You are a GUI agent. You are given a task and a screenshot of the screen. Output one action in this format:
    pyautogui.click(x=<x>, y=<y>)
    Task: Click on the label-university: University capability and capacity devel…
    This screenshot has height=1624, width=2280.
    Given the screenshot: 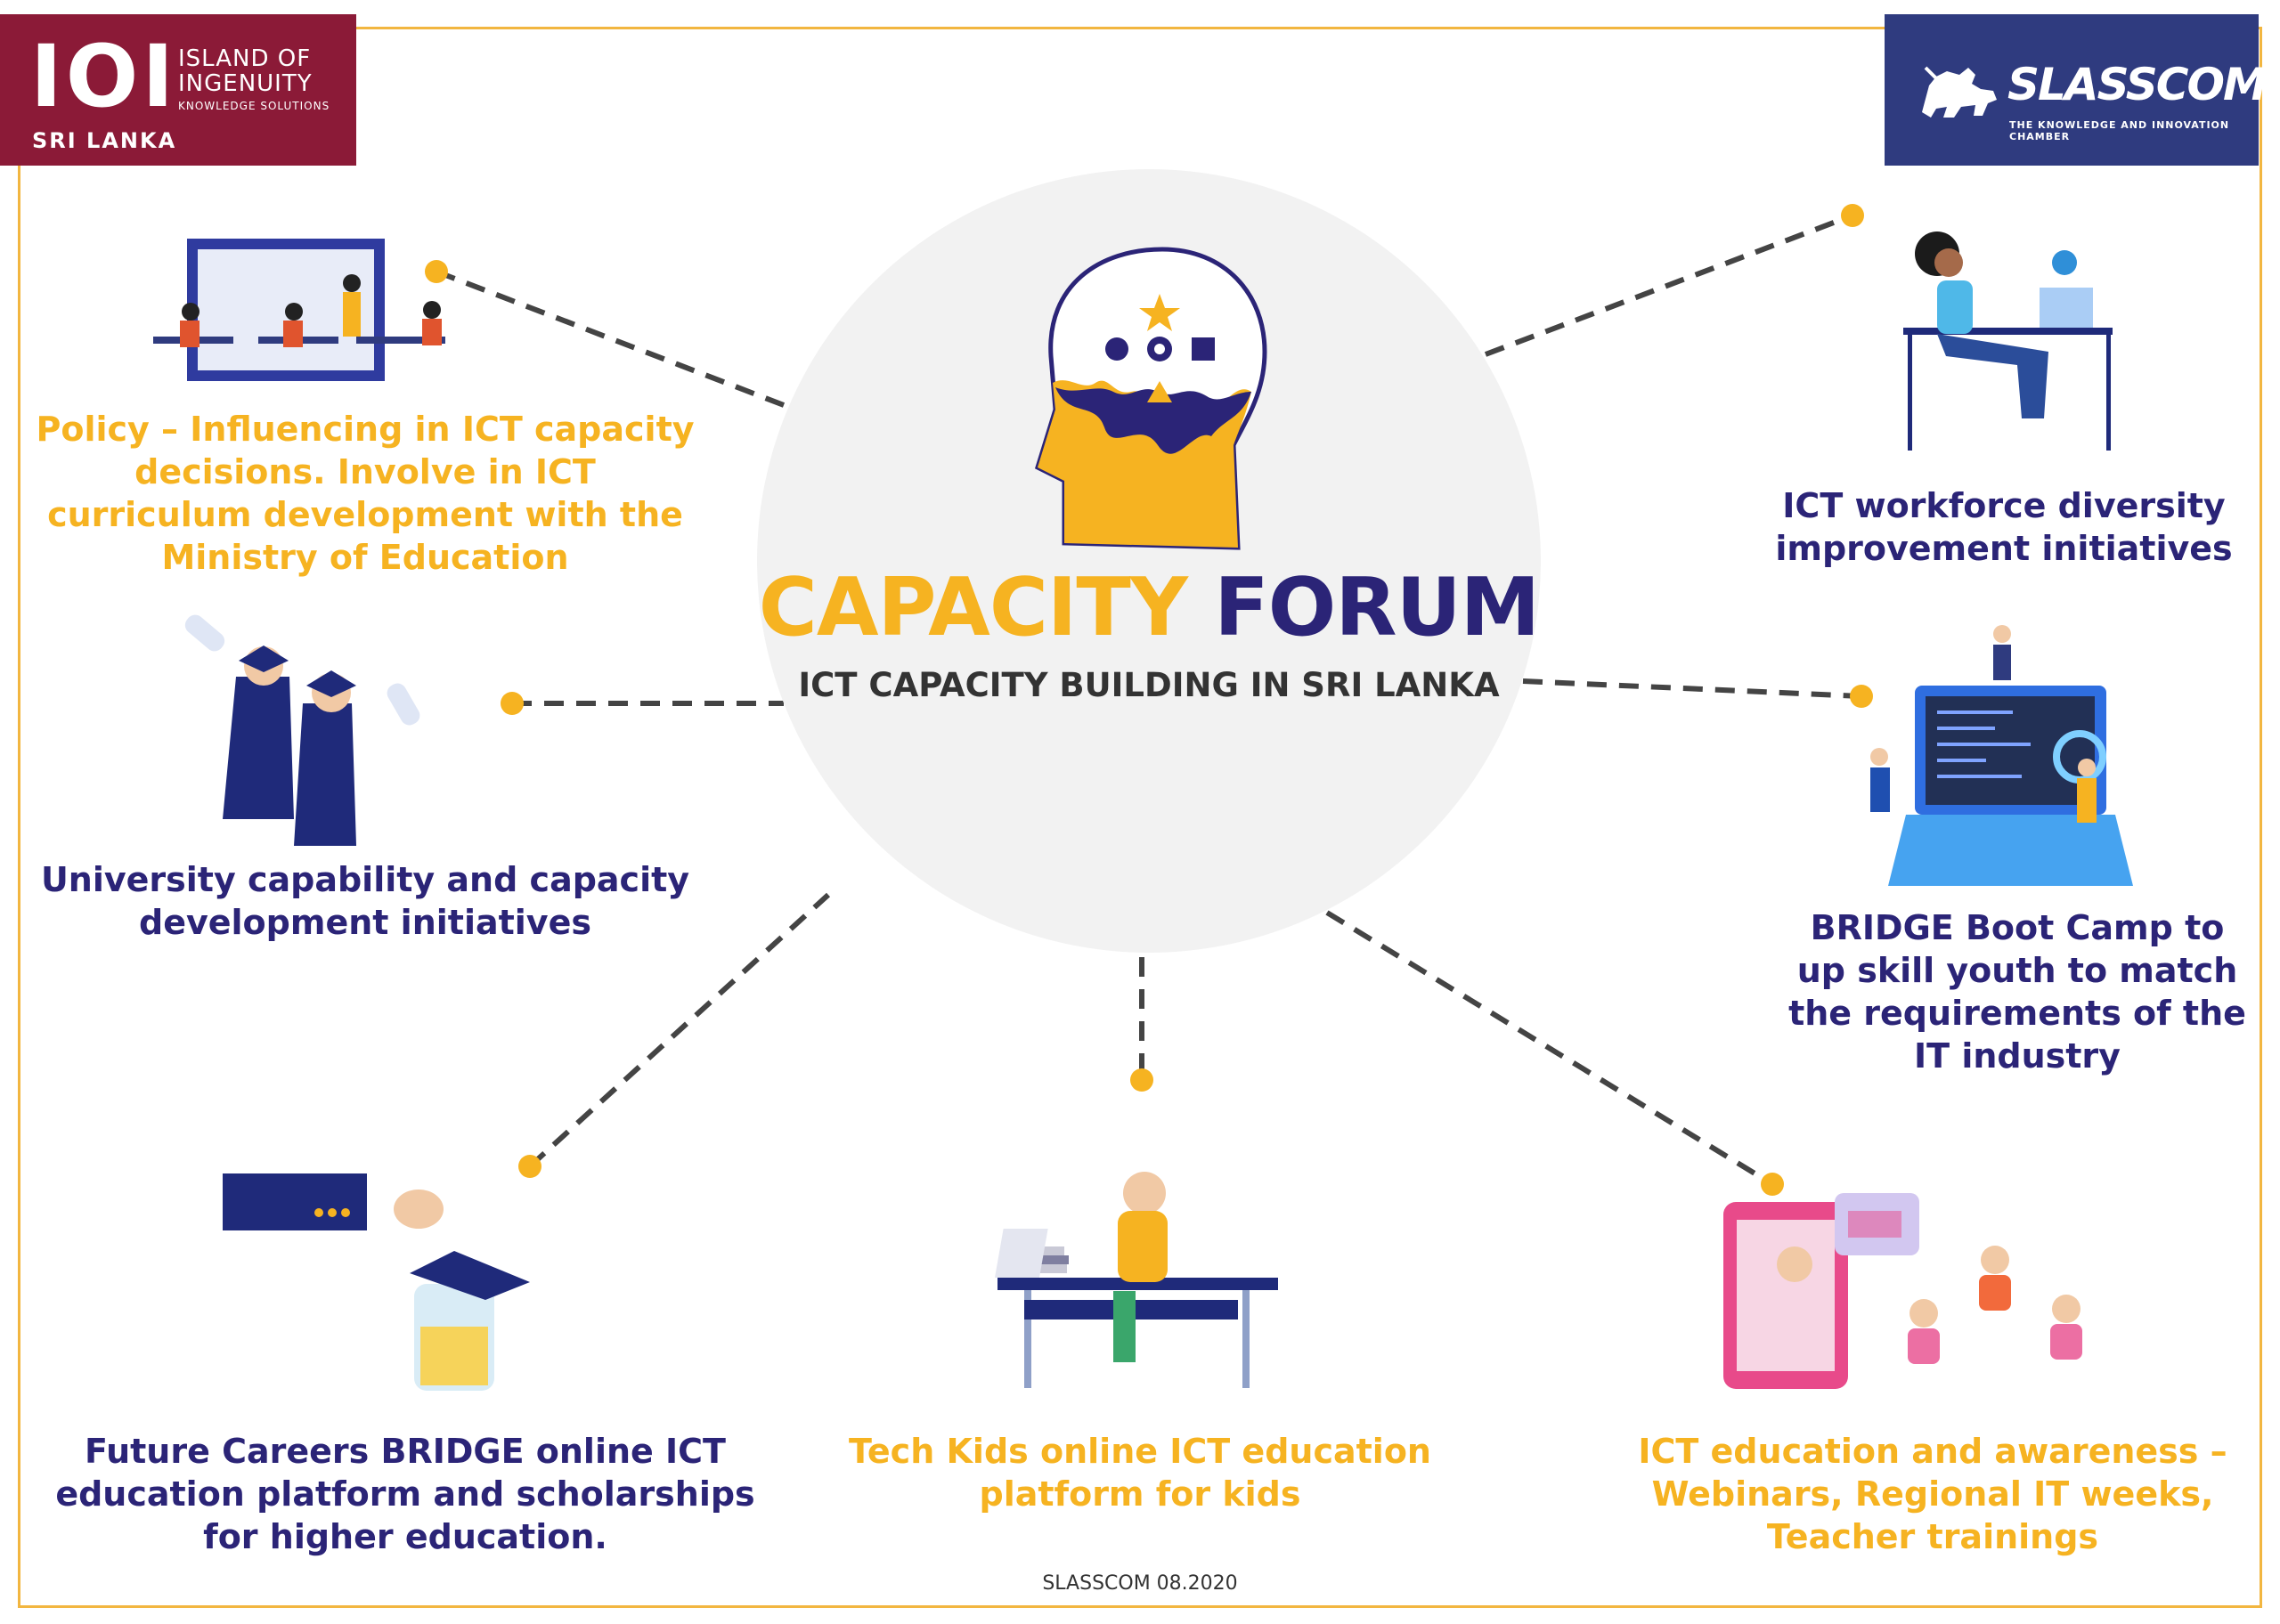 What is the action you would take?
    pyautogui.click(x=365, y=901)
    